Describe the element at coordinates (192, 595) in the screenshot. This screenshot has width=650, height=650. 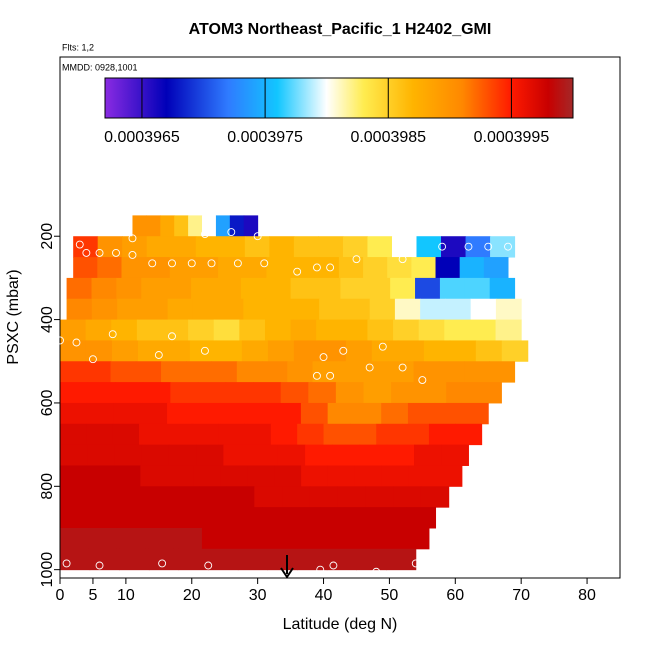
I see `x-tick-label: 20` at that location.